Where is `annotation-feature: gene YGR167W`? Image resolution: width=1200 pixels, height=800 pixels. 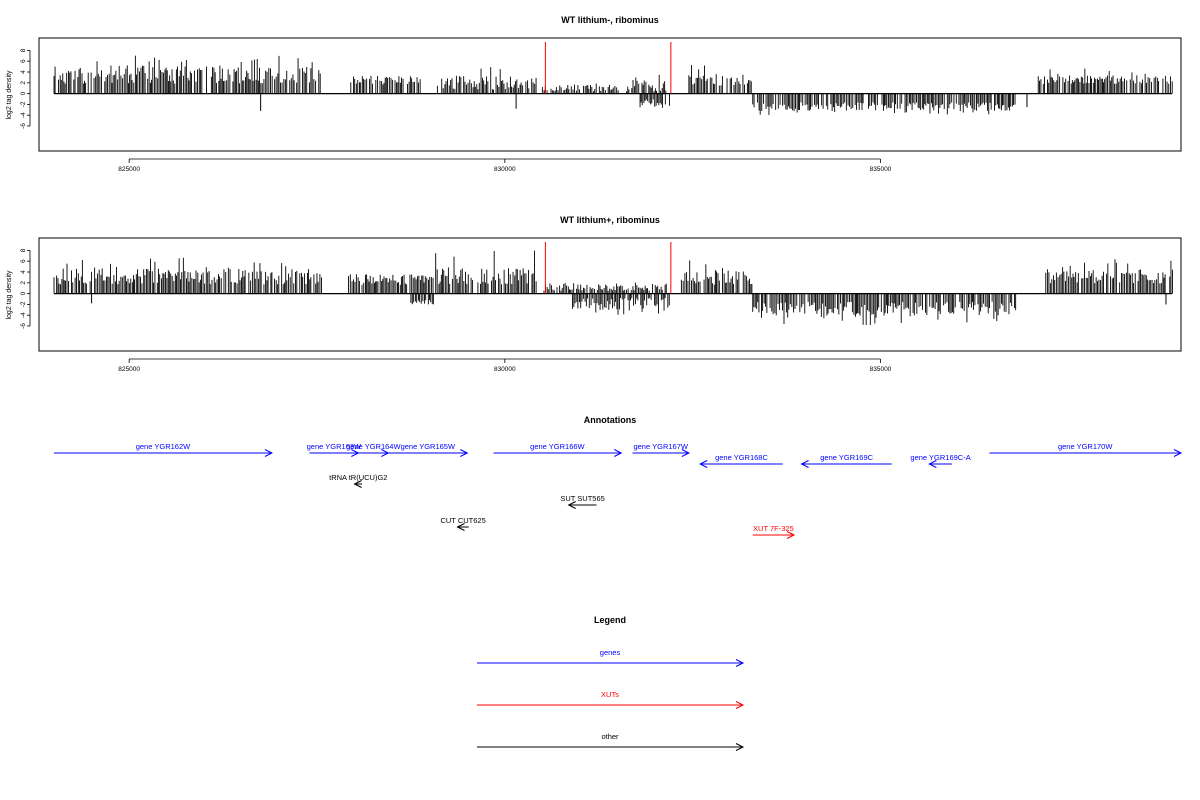
annotation-feature: gene YGR167W is located at coordinates (661, 449).